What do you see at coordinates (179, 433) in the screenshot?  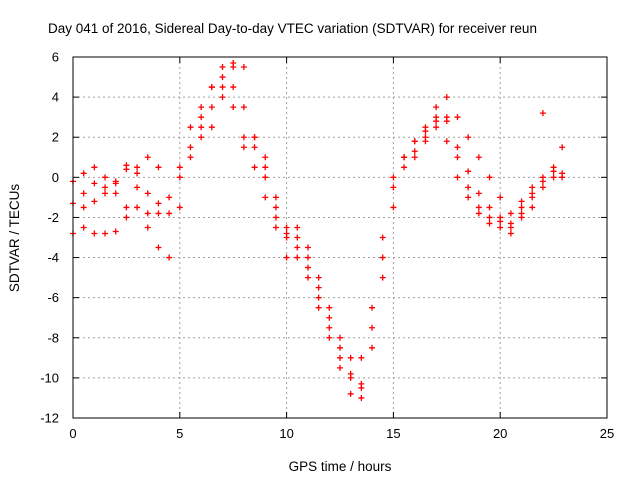 I see `x-tick-label: 5` at bounding box center [179, 433].